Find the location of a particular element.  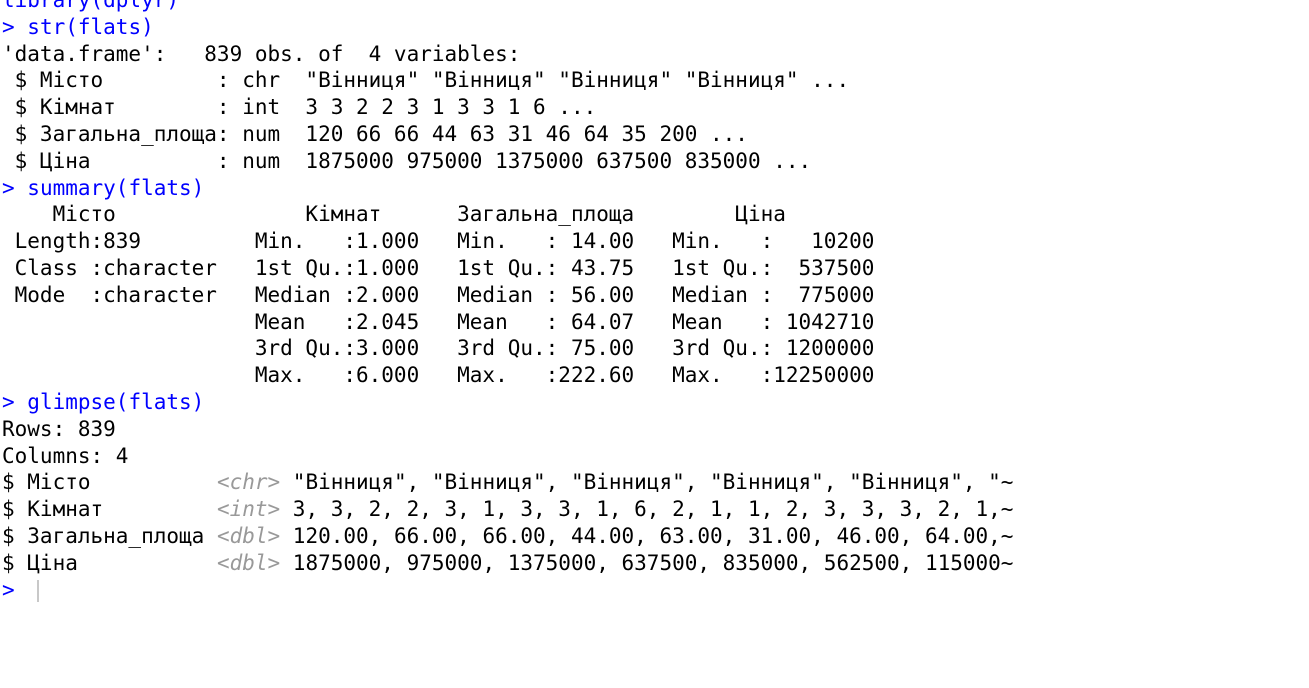

summary-command: summary(flats) is located at coordinates (116, 187).